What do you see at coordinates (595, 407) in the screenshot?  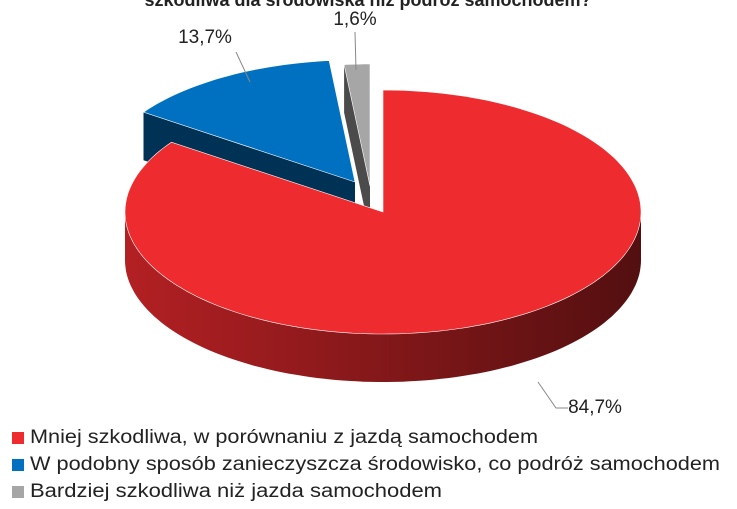 I see `data-label: 84,7%` at bounding box center [595, 407].